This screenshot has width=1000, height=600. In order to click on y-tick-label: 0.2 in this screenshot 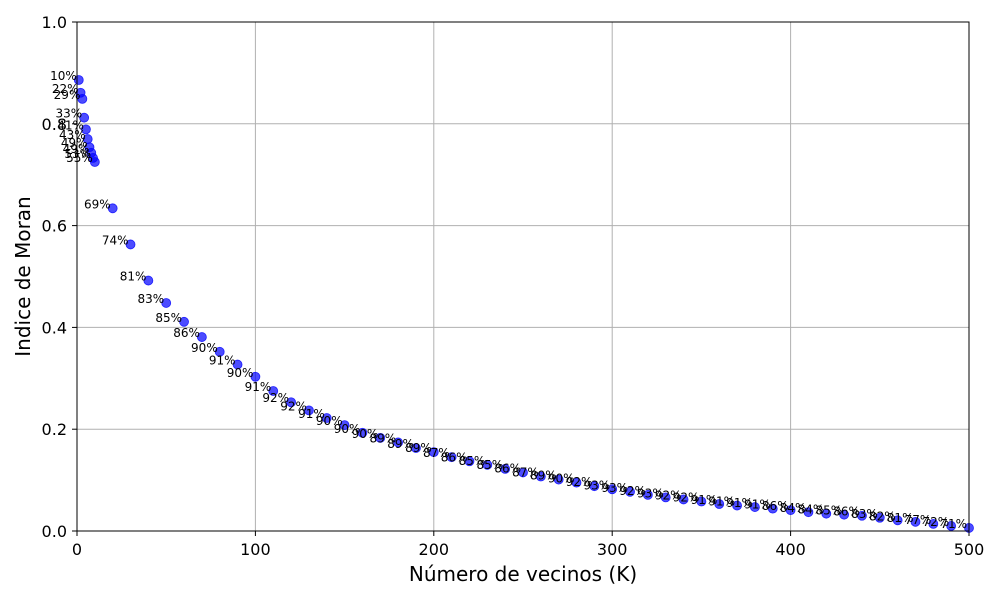, I will do `click(54, 429)`.